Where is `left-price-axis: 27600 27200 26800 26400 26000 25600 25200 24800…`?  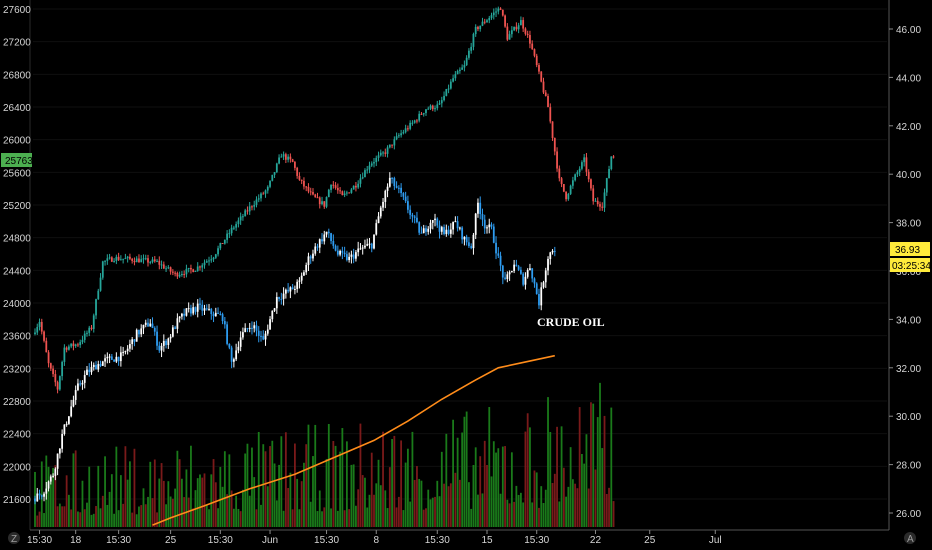 left-price-axis: 27600 27200 26800 26400 26000 25600 25200 24800… is located at coordinates (17, 255).